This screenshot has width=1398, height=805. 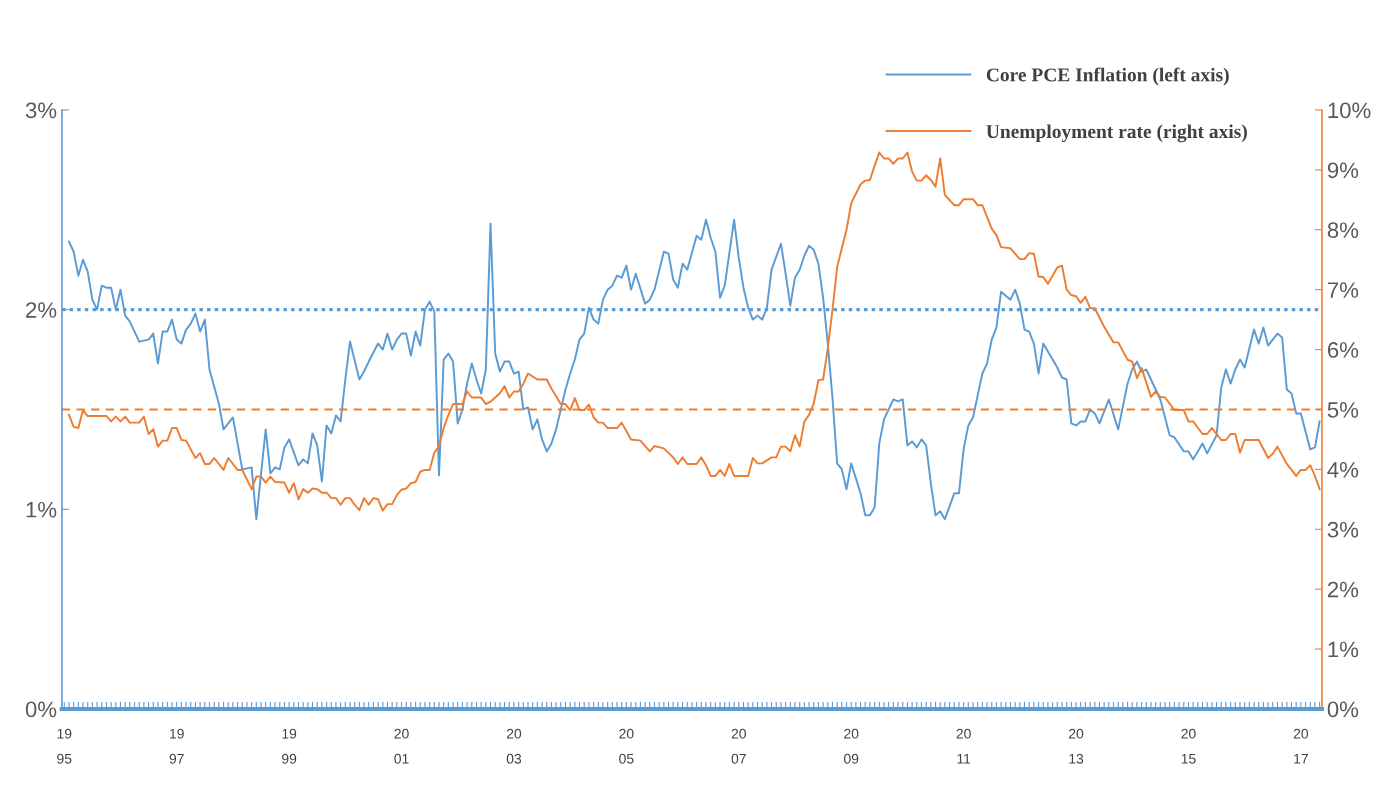 I want to click on x-tick-label: 19 99, so click(x=289, y=746).